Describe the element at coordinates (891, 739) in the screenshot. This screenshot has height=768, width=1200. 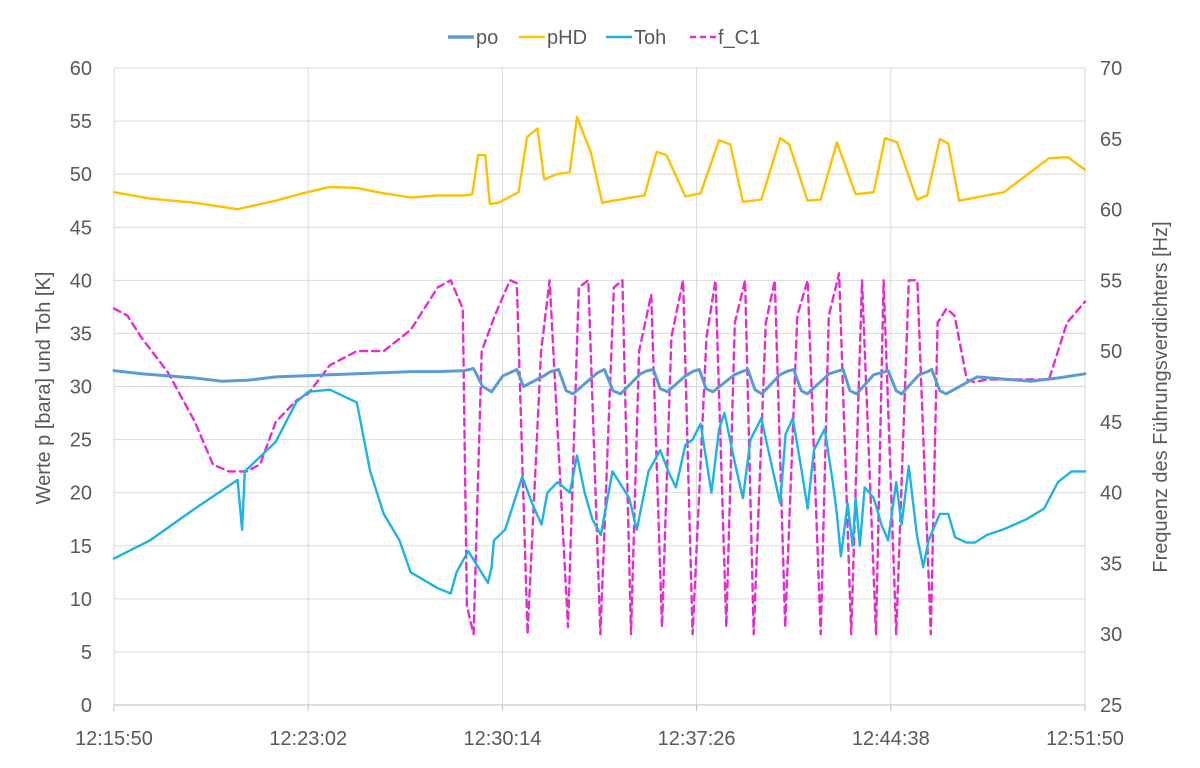
I see `x-tick-label: 12:44:38` at that location.